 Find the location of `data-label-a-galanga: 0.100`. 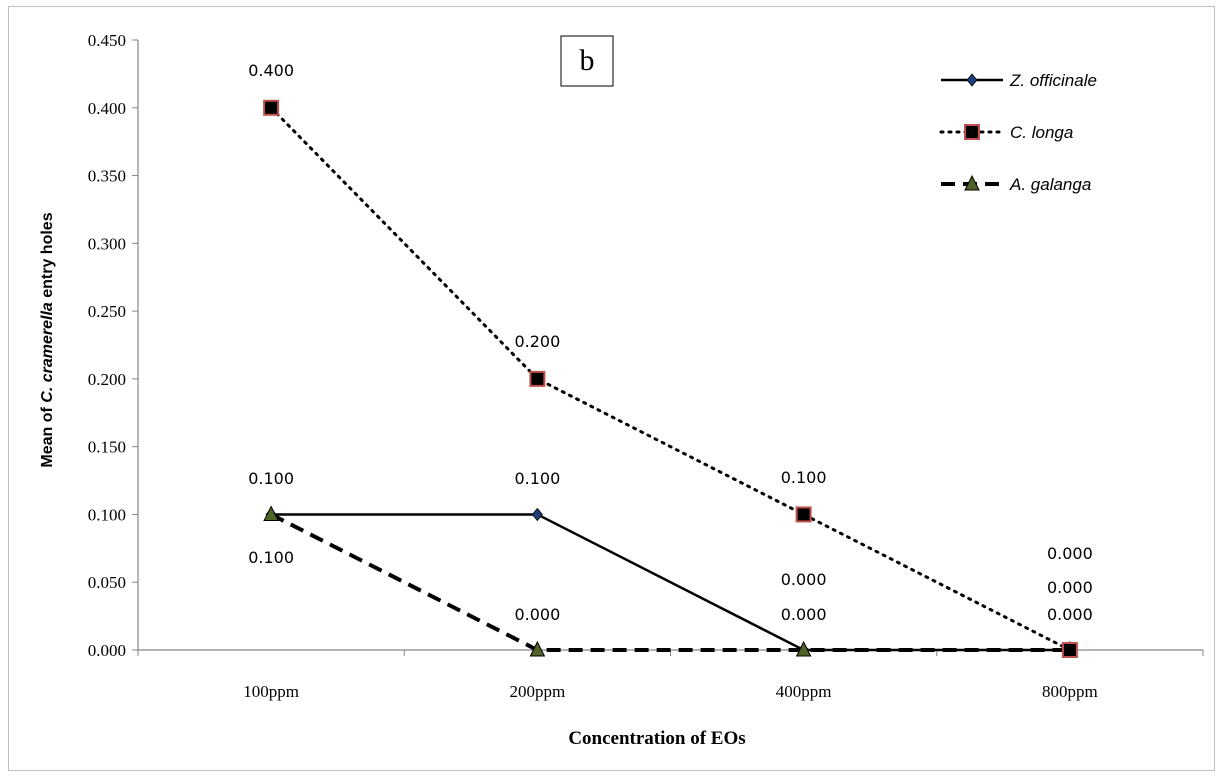

data-label-a-galanga: 0.100 is located at coordinates (271, 557).